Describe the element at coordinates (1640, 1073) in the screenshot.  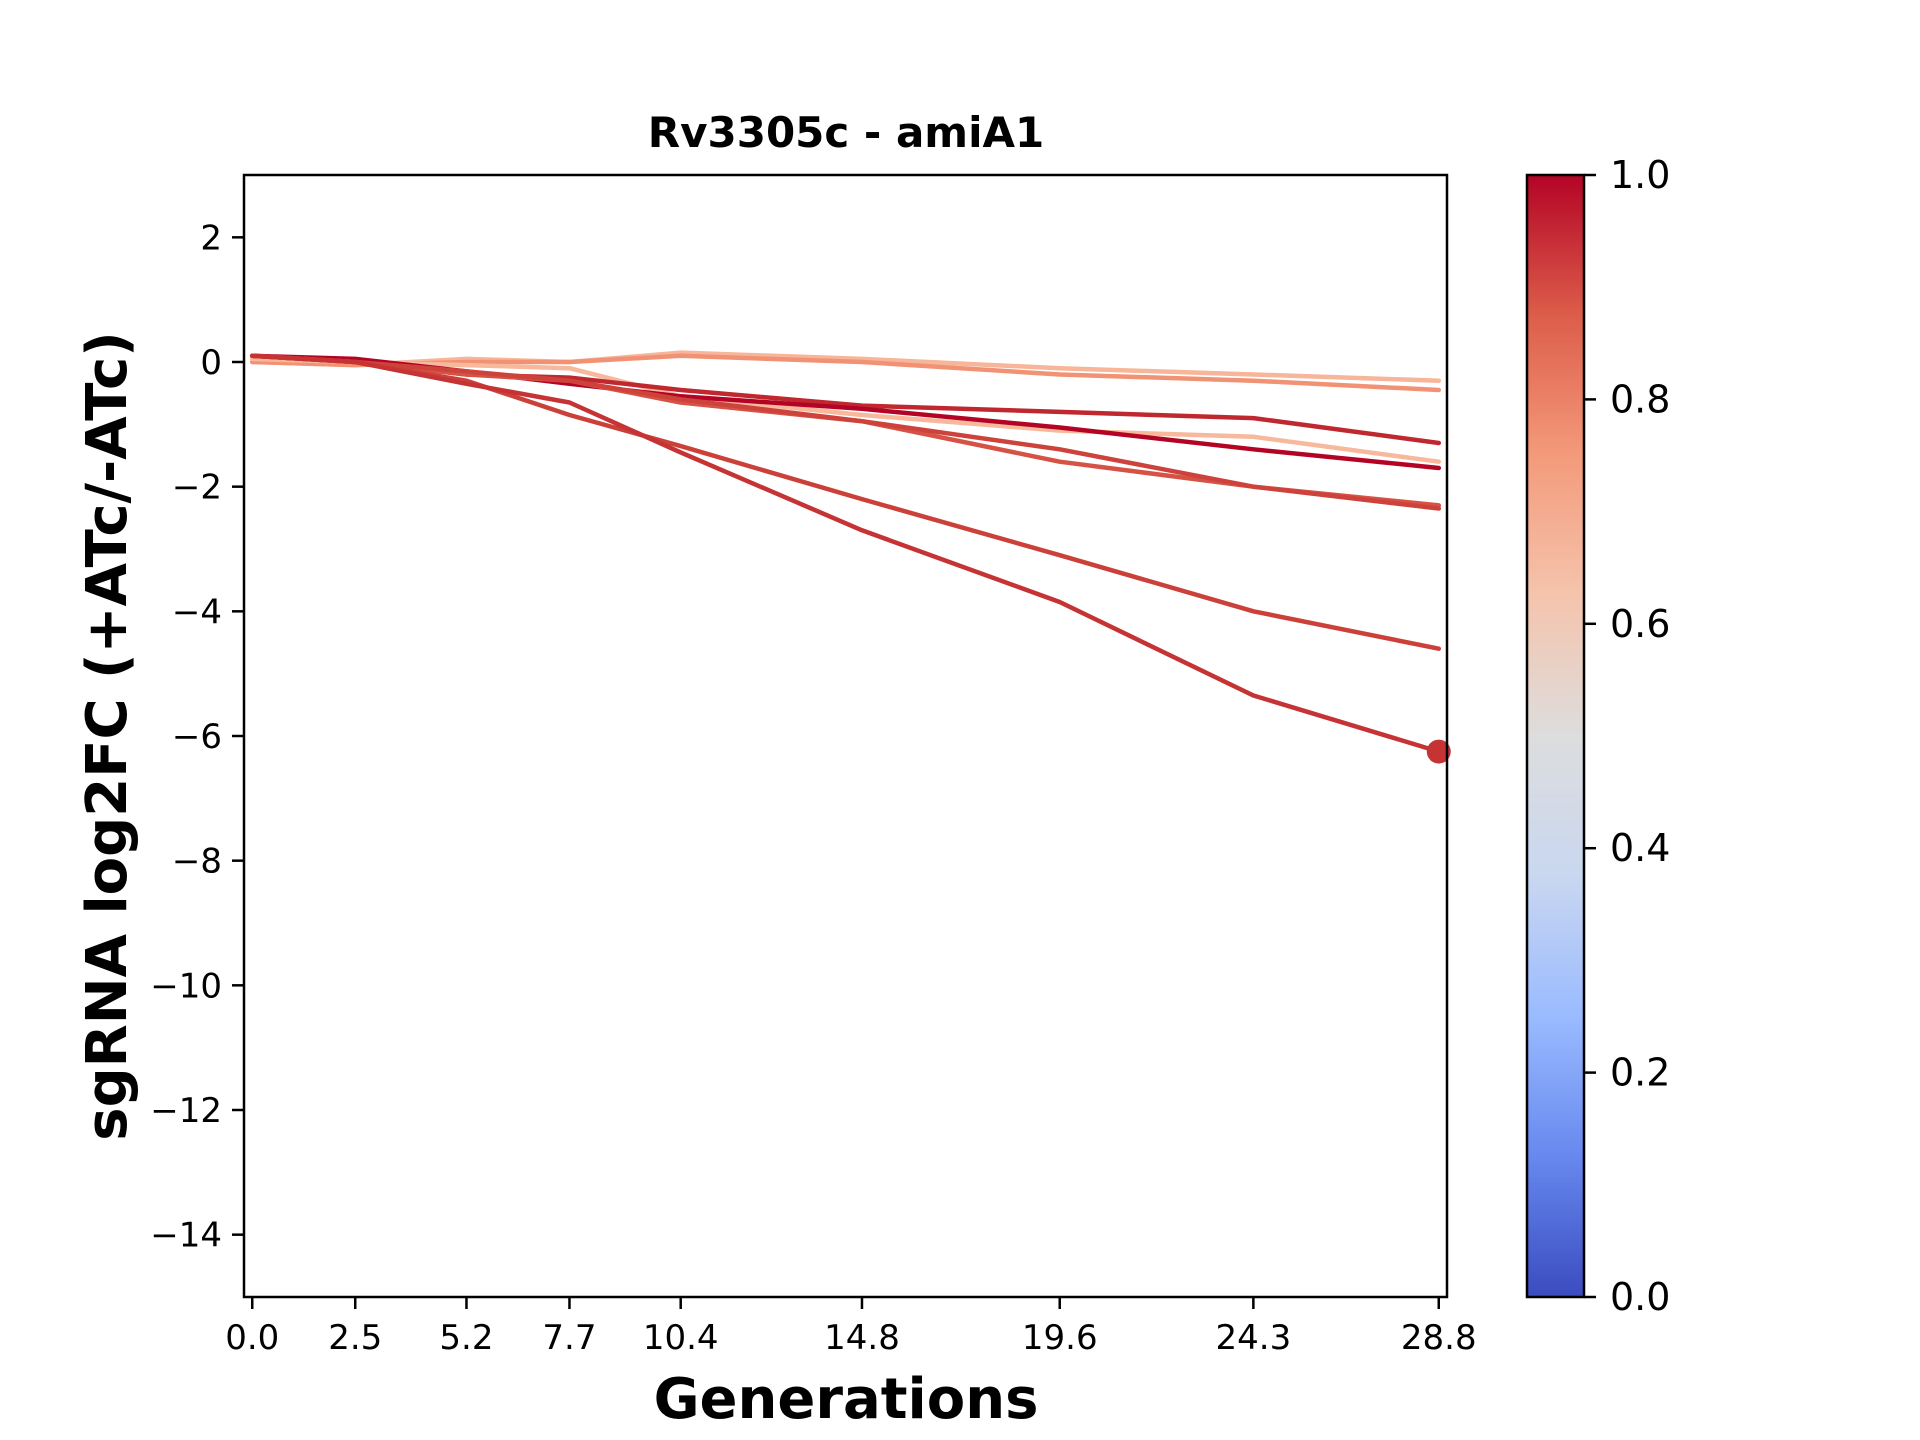
I see `colorbar-tick-label: 0.2` at that location.